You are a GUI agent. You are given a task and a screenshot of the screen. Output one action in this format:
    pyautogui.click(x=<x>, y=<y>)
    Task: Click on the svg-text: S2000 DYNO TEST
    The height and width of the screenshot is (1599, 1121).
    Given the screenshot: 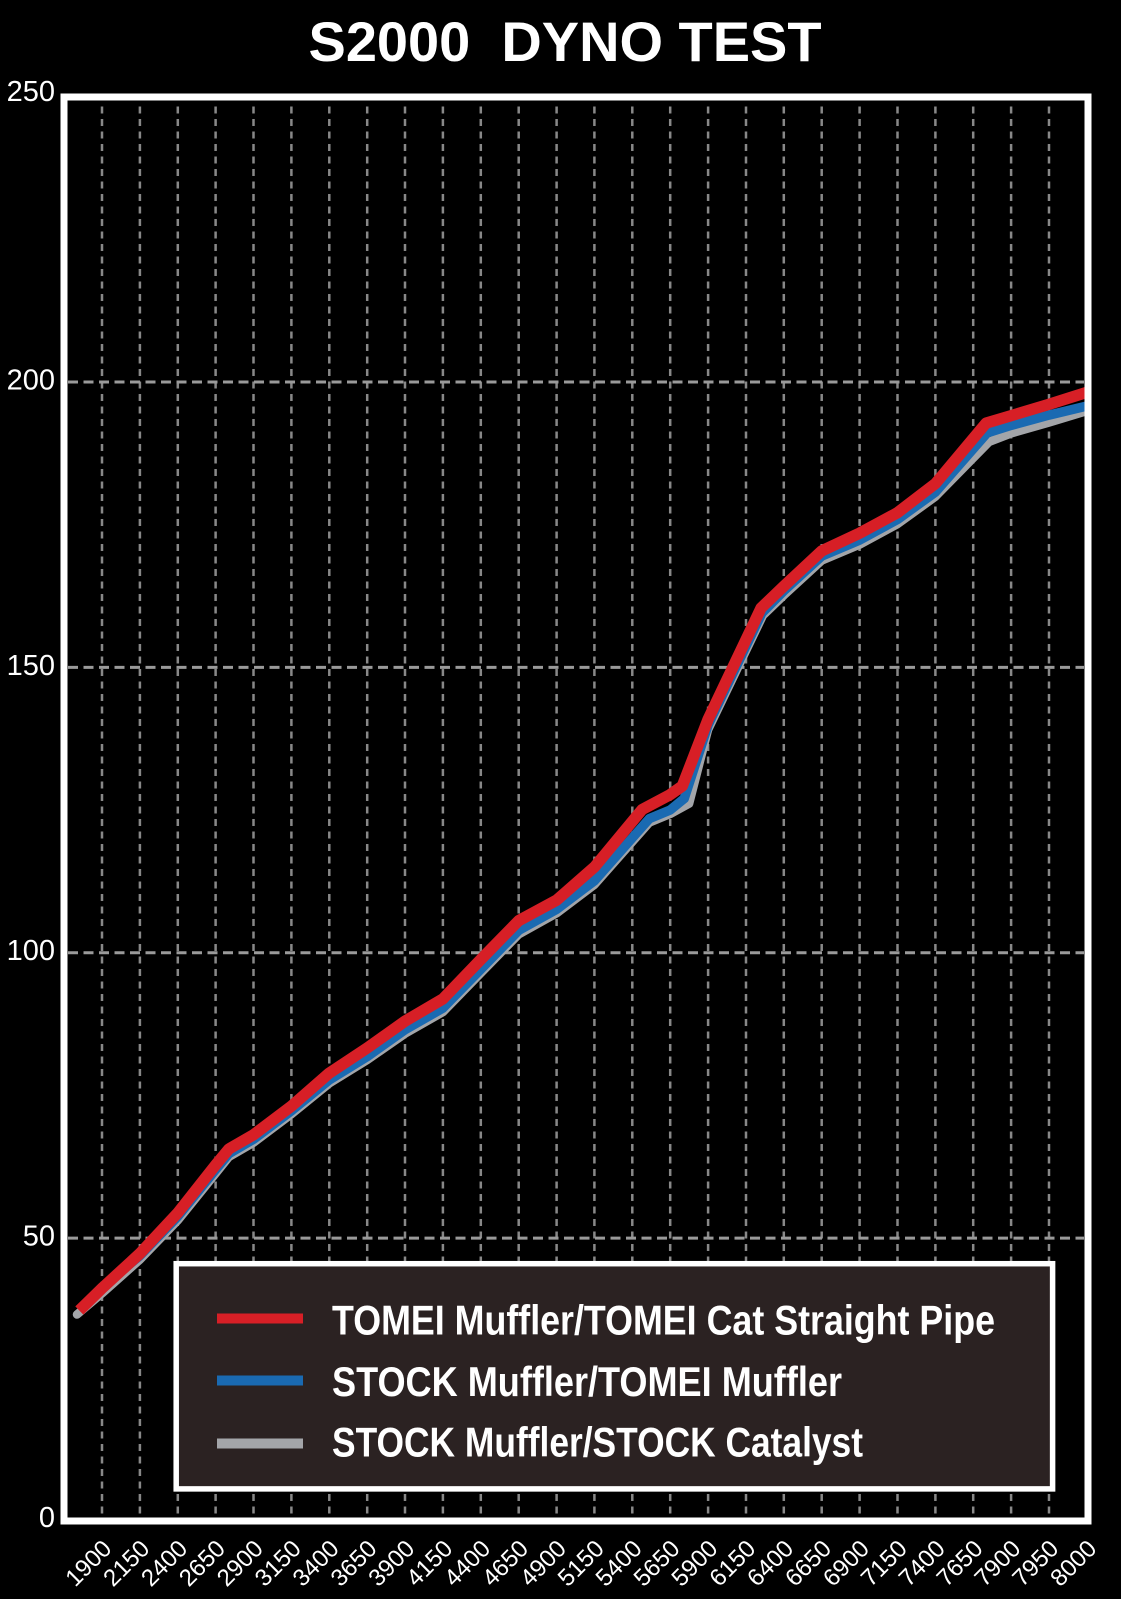 What is the action you would take?
    pyautogui.click(x=565, y=41)
    